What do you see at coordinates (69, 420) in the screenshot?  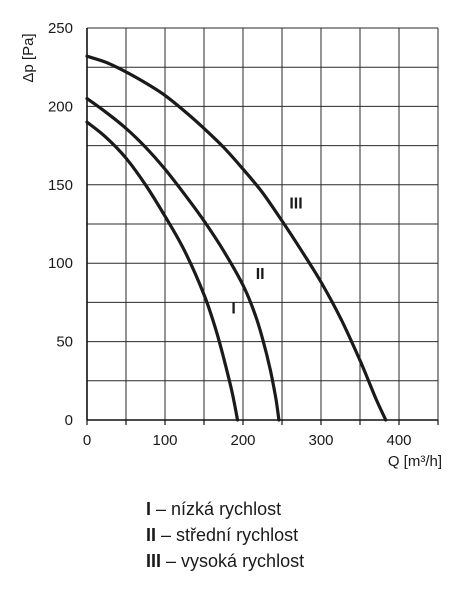 I see `y-tick-label: 0` at bounding box center [69, 420].